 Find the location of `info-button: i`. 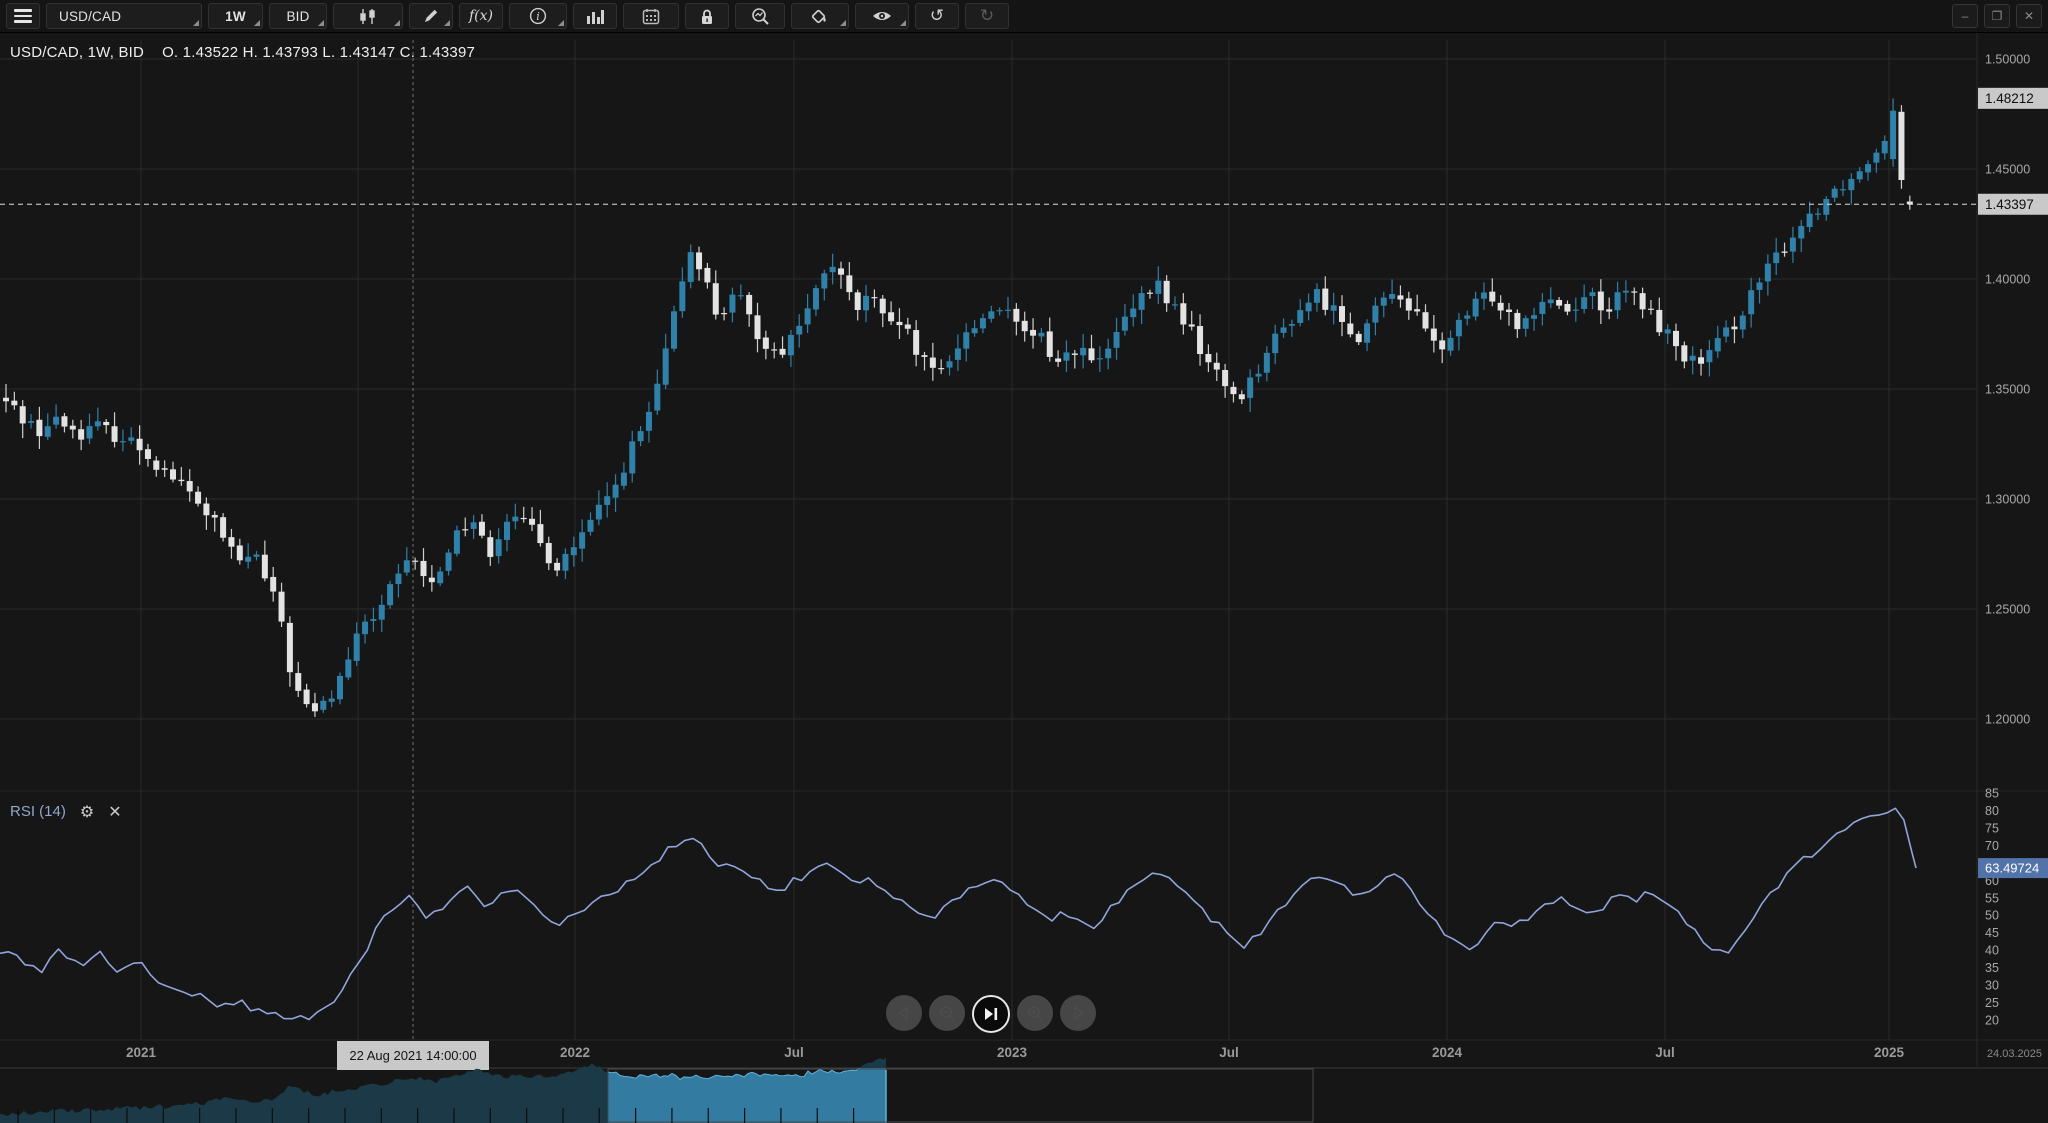

info-button: i is located at coordinates (538, 16).